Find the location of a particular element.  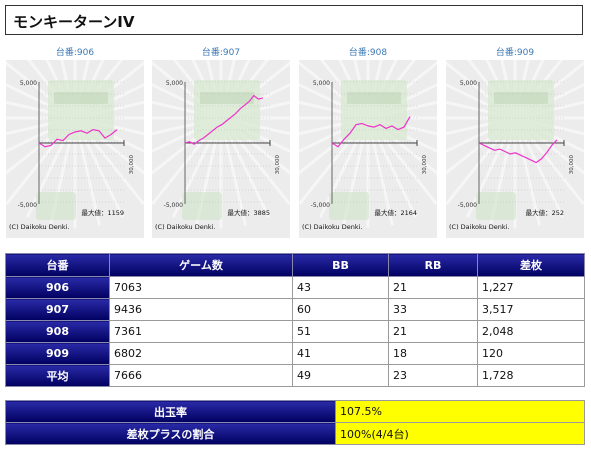

rate-table: 出玉率 107.5% 差枚プラスの割合 100%(4/4台) is located at coordinates (295, 422).